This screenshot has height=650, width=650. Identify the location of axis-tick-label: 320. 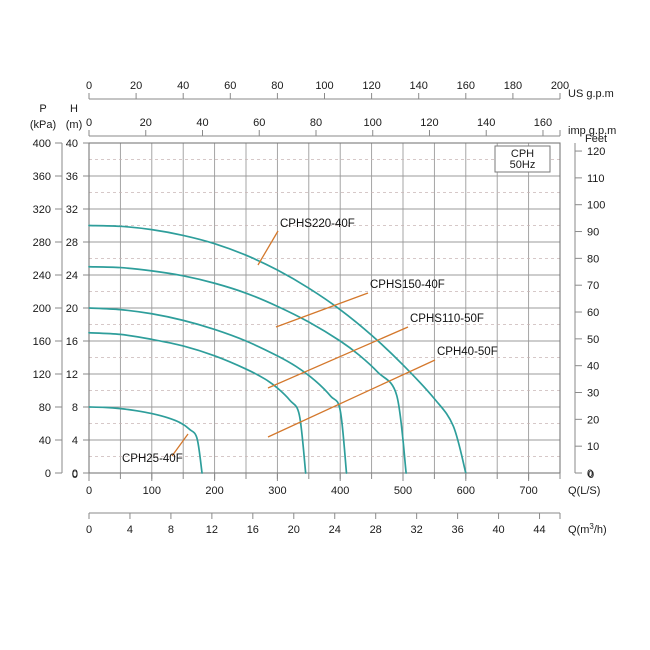
(42, 210).